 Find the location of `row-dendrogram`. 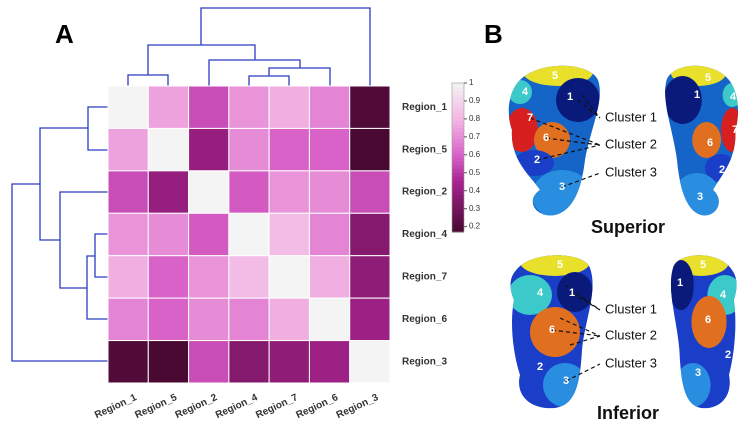

row-dendrogram is located at coordinates (59, 234).